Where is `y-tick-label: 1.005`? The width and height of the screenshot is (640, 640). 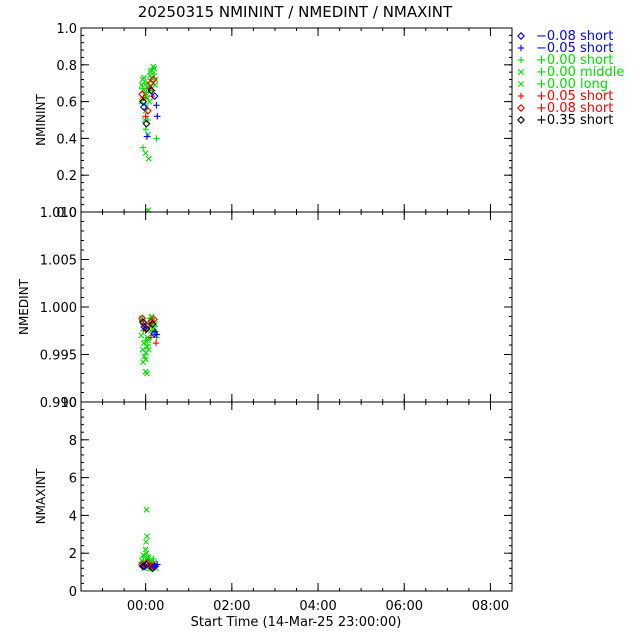
y-tick-label: 1.005 is located at coordinates (58, 261).